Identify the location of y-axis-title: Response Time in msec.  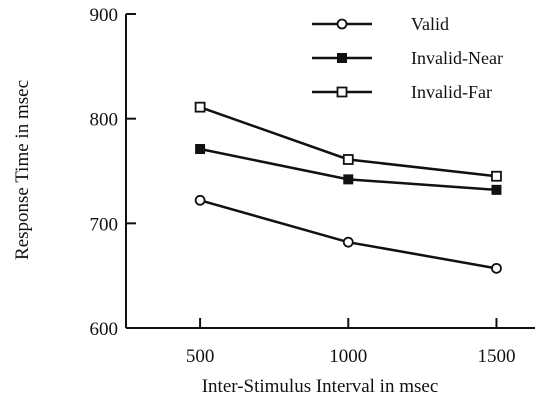
(22, 170).